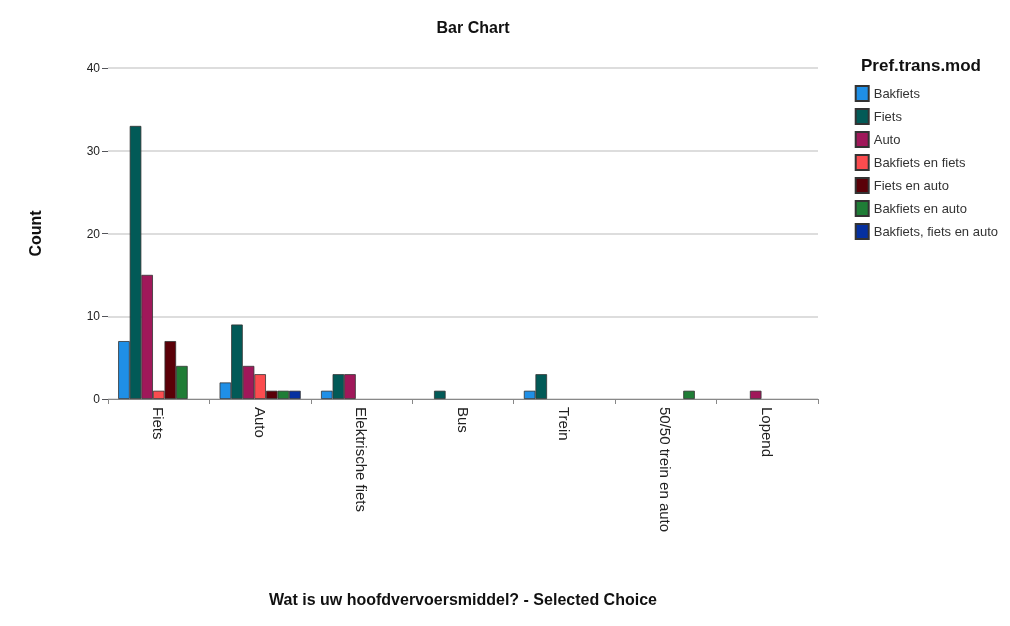 The image size is (1010, 626). What do you see at coordinates (463, 420) in the screenshot?
I see `x-tick-label: Bus` at bounding box center [463, 420].